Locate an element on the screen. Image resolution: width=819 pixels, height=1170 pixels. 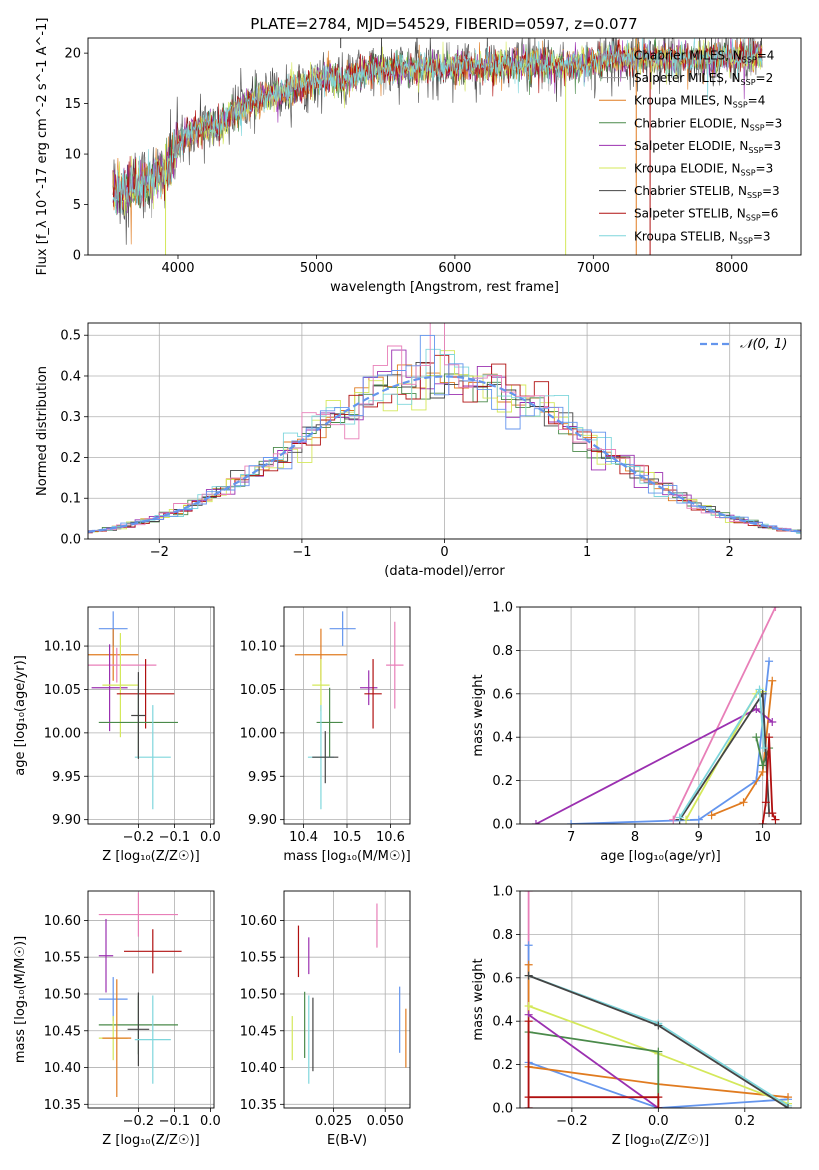
spectrum-line-chabrier_stelib is located at coordinates (437, 141).